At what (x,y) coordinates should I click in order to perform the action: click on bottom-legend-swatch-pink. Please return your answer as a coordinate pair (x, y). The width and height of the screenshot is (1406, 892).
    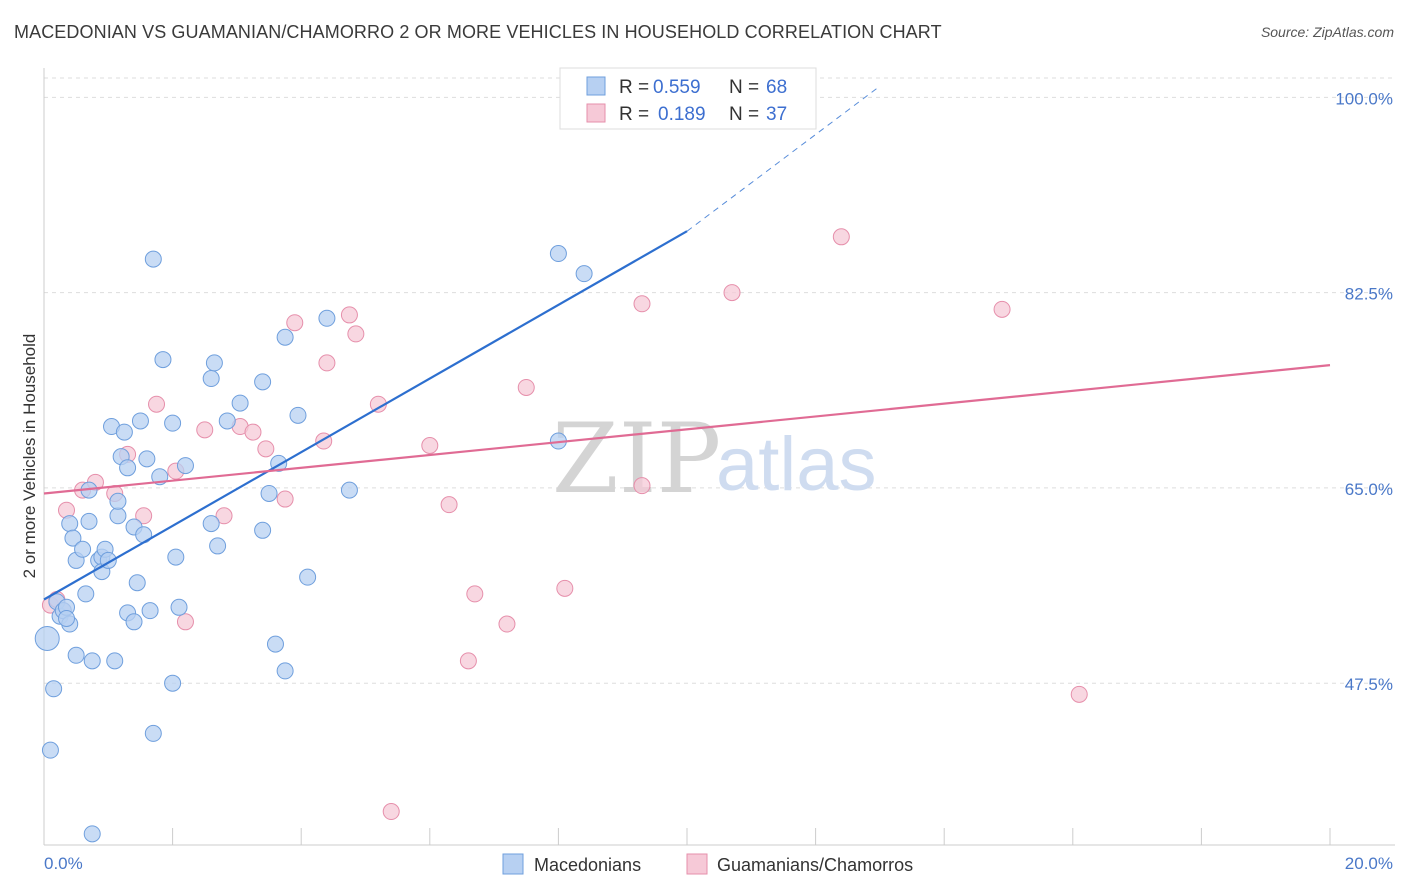
    Looking at the image, I should click on (697, 864).